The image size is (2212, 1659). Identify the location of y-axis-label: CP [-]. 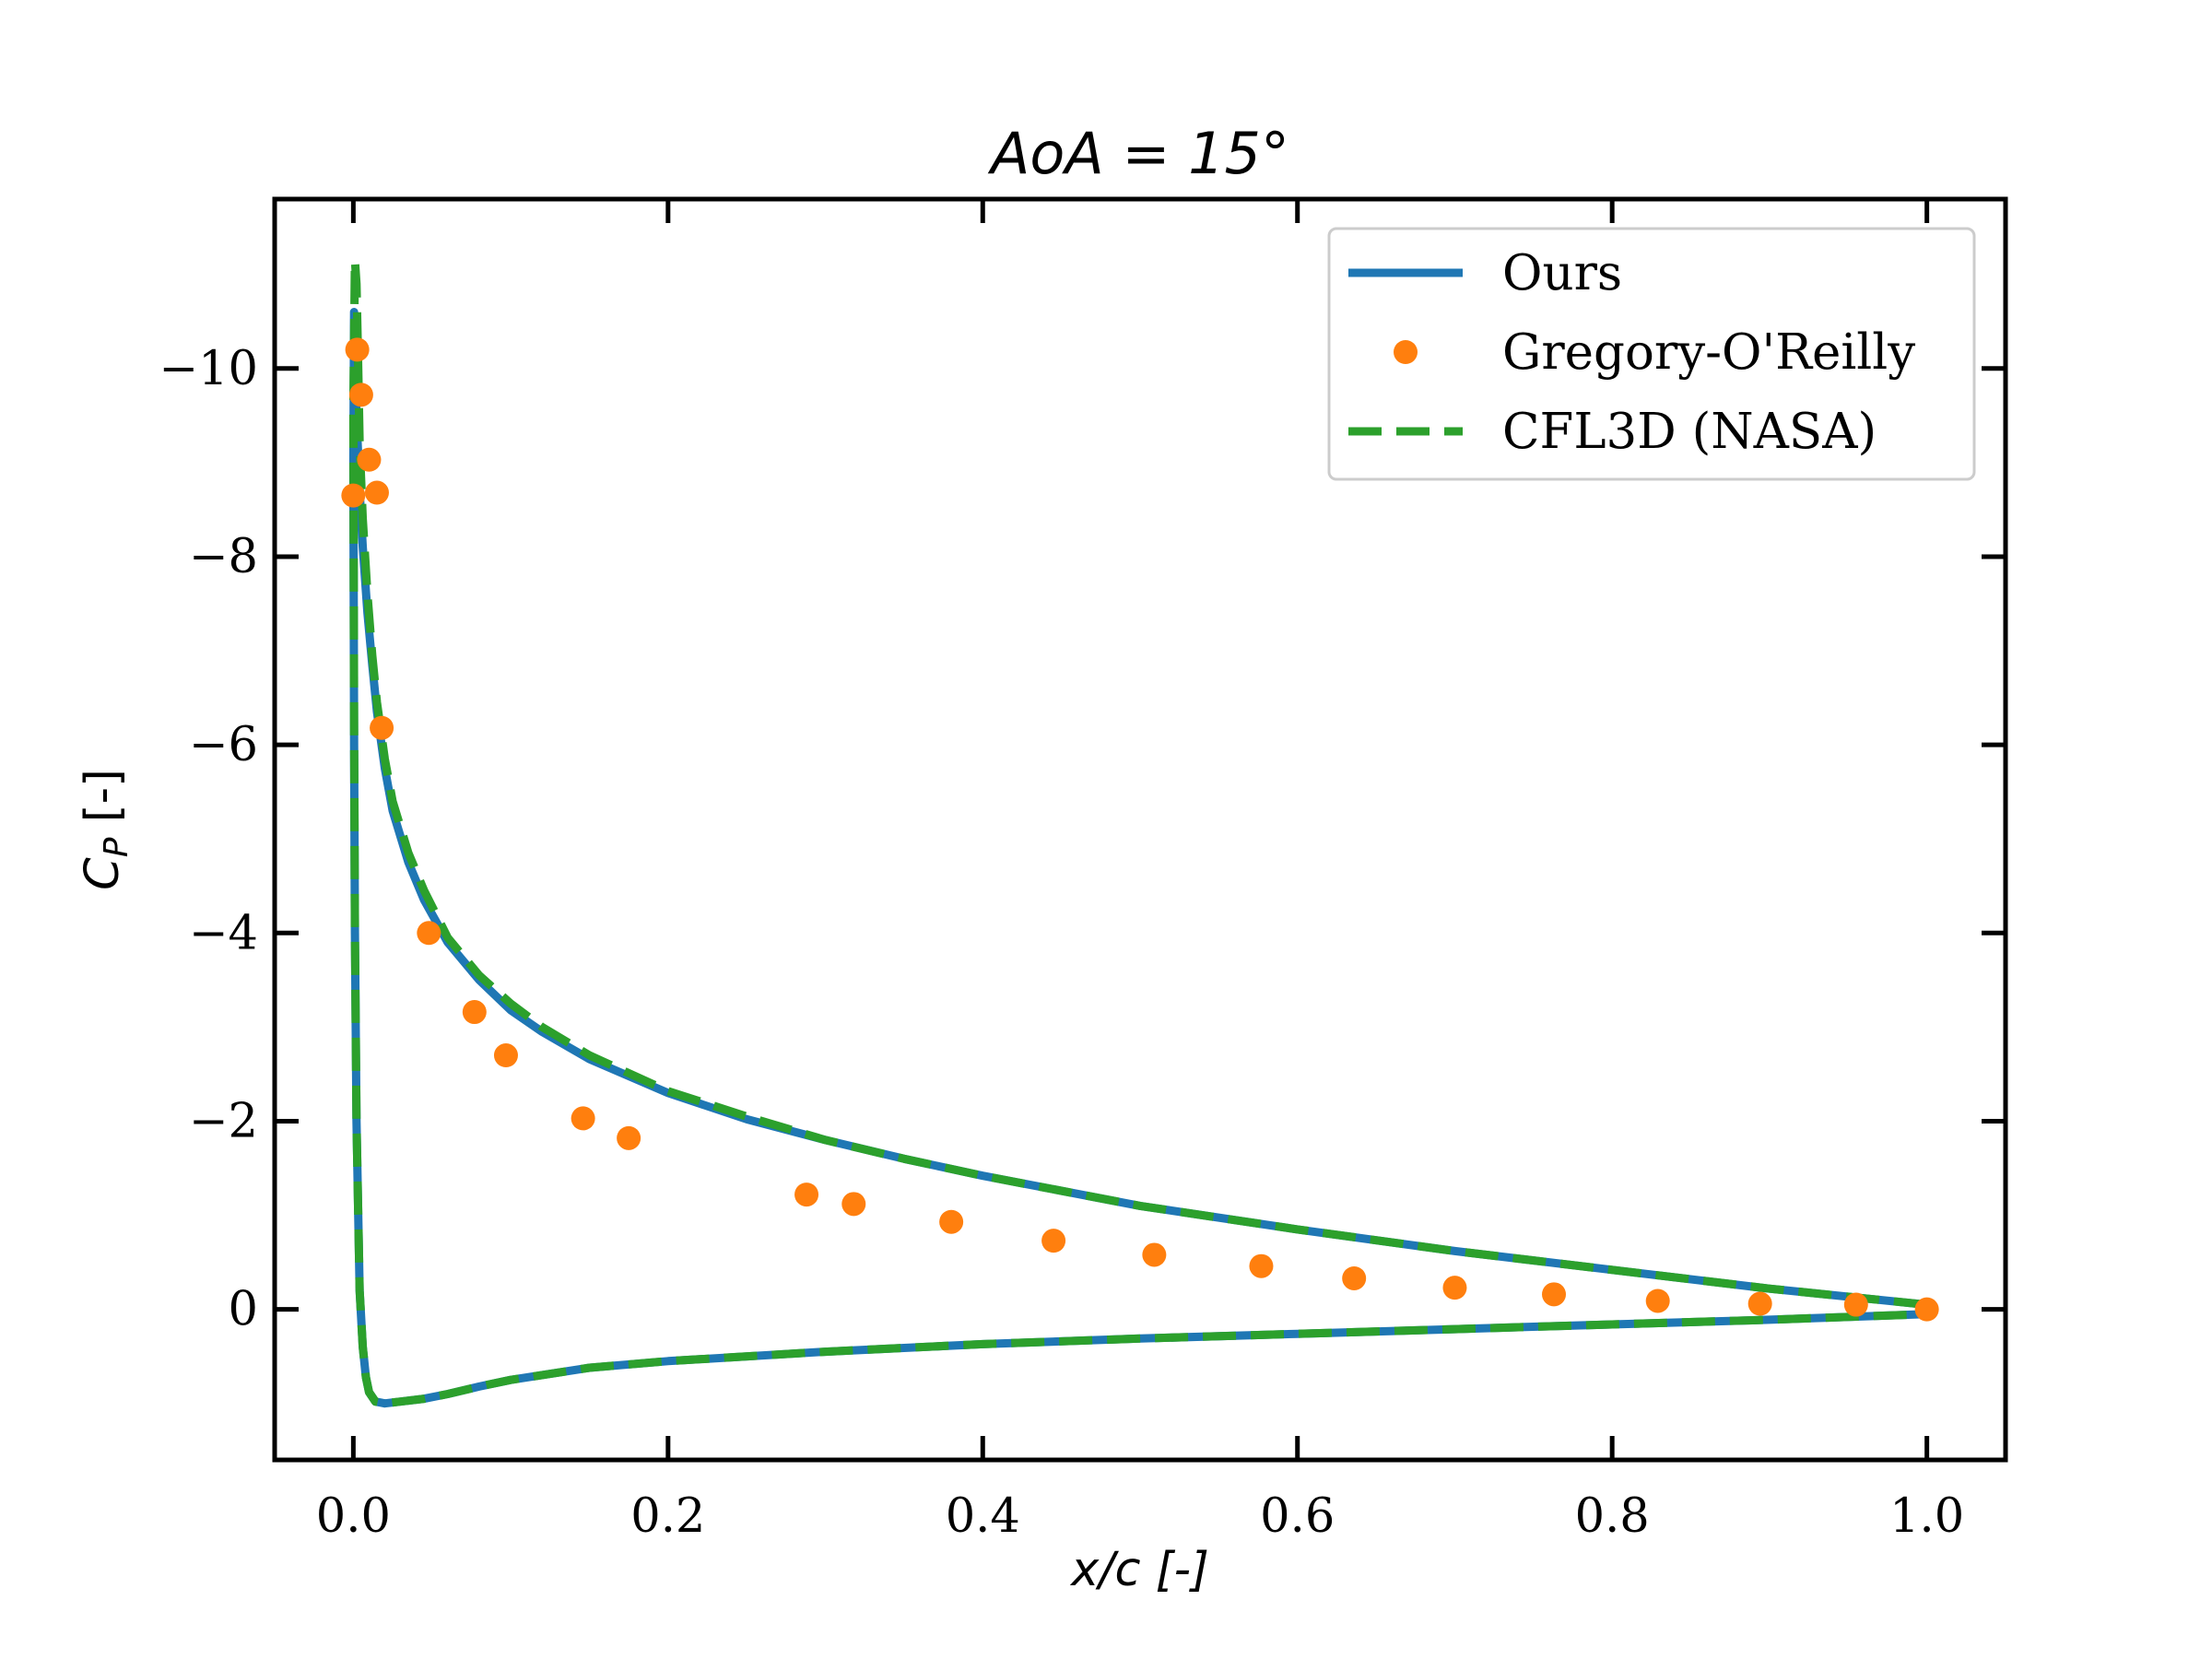
(105, 829).